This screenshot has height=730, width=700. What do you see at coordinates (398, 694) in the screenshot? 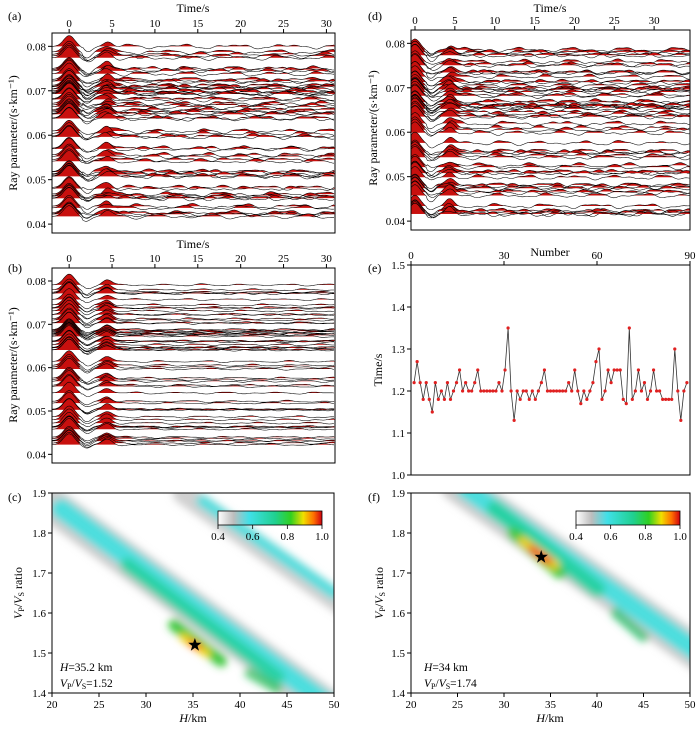
I see `y-tick-label: 1.4` at bounding box center [398, 694].